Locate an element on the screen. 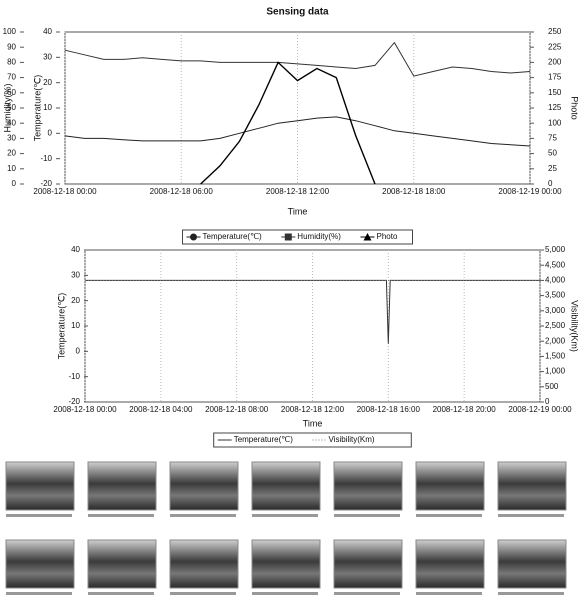  y-tick-label: 25 is located at coordinates (552, 168).